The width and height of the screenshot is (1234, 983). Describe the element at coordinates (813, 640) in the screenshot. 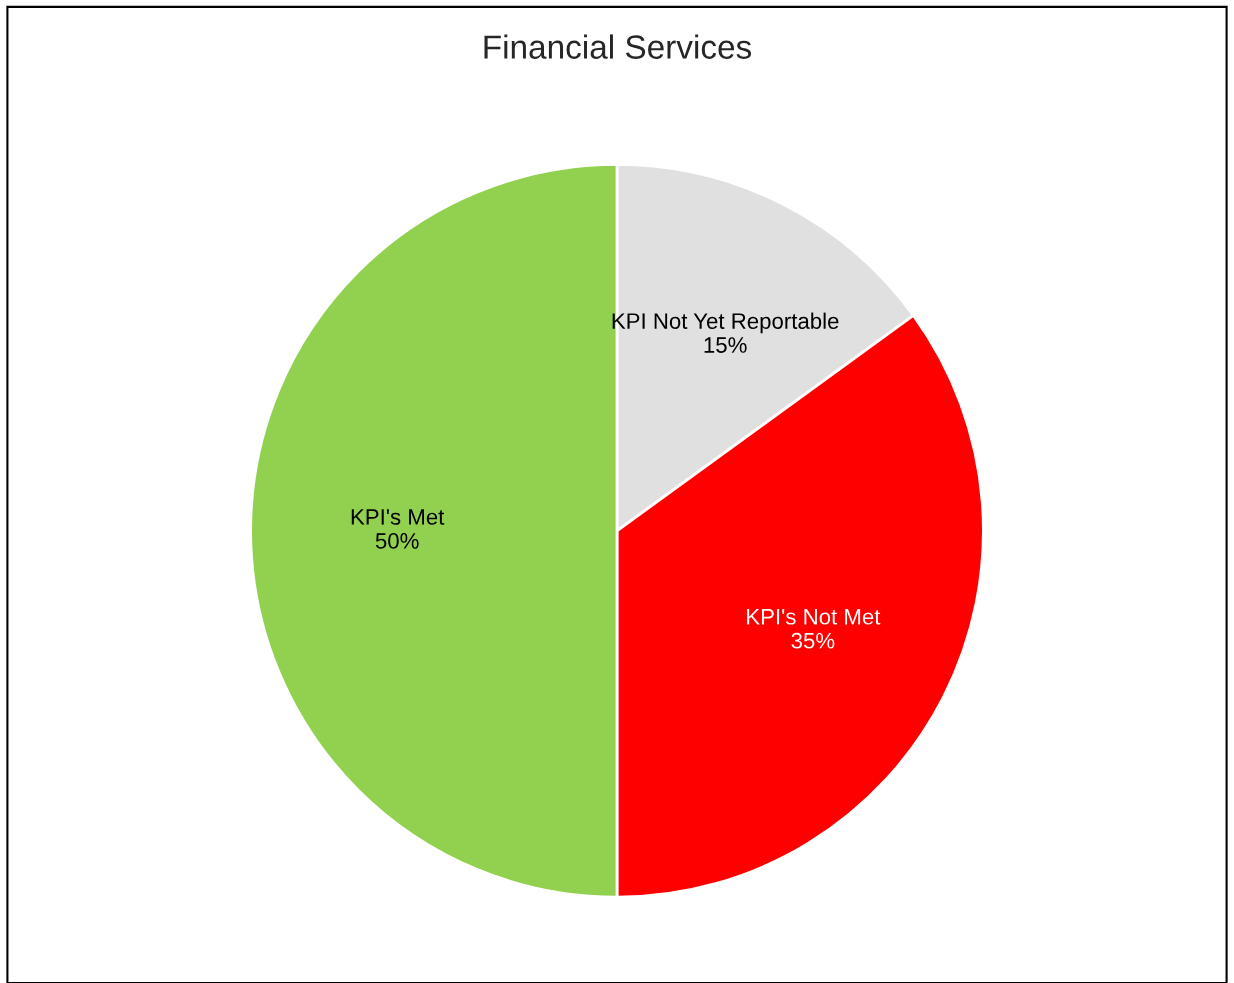

I see `data-label: 35%` at that location.